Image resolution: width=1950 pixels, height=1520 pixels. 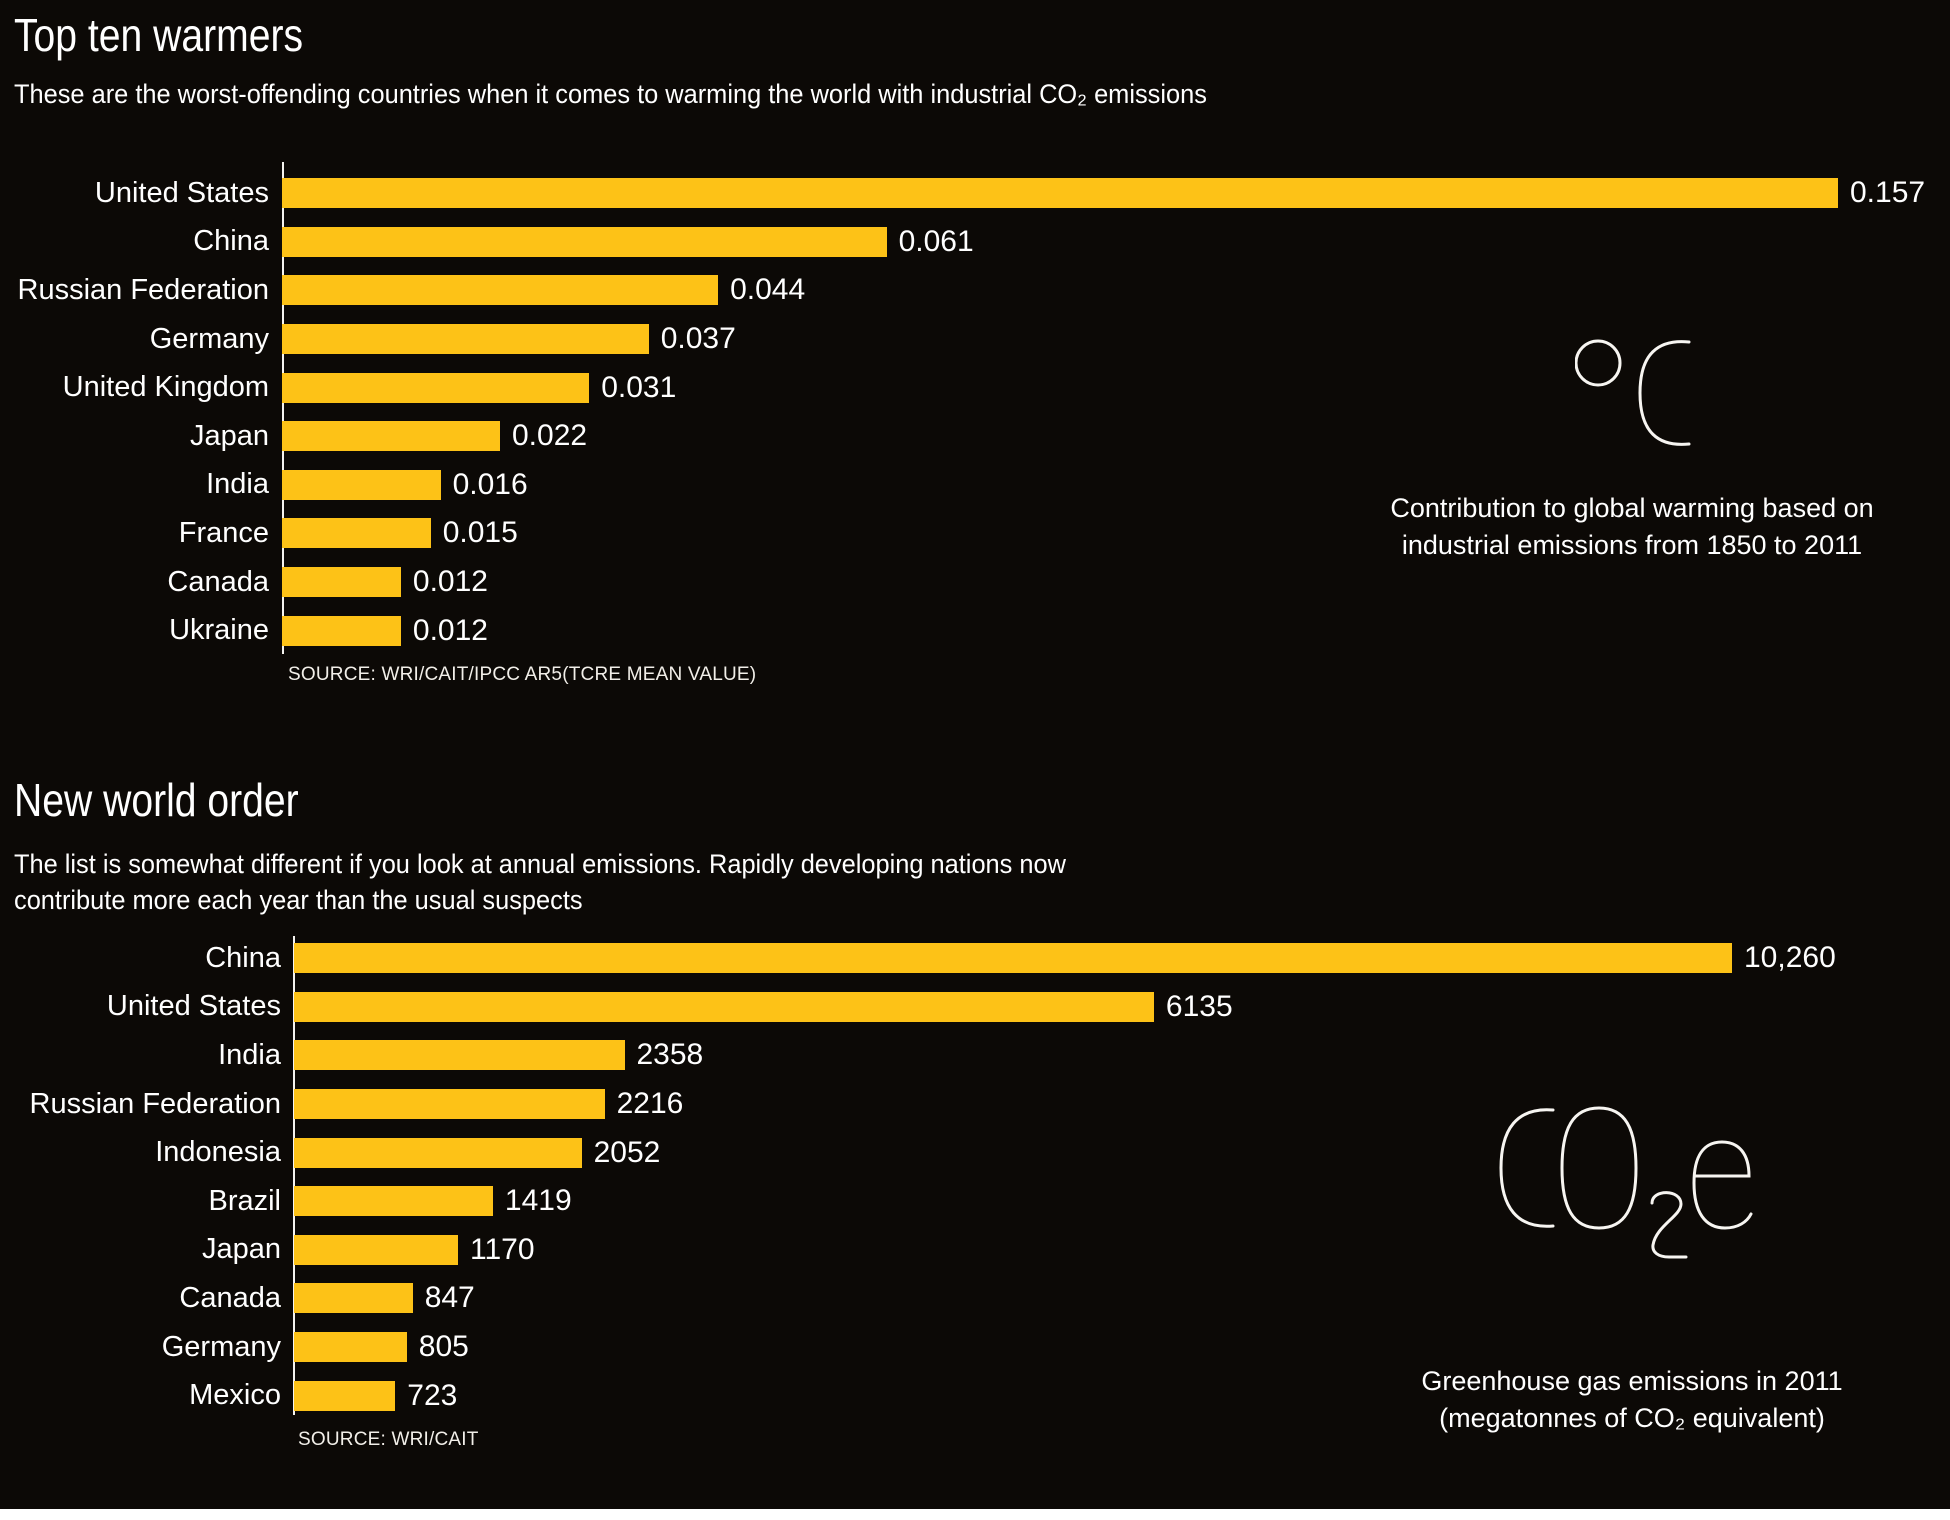 I want to click on bar-value: 0.022, so click(x=550, y=436).